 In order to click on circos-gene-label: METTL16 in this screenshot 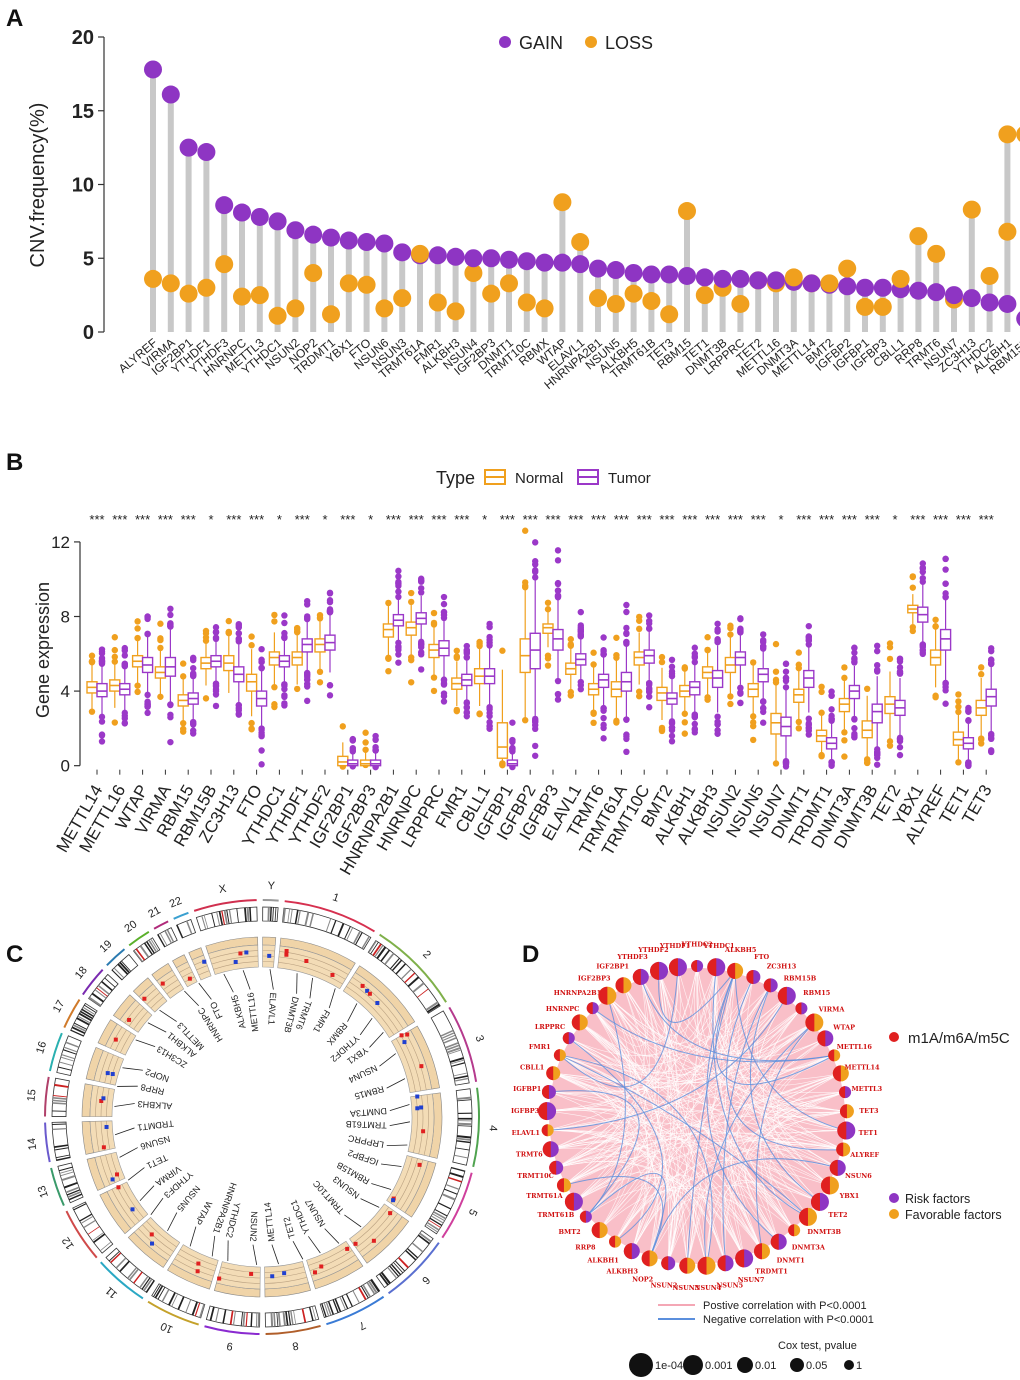, I will do `click(252, 1012)`.